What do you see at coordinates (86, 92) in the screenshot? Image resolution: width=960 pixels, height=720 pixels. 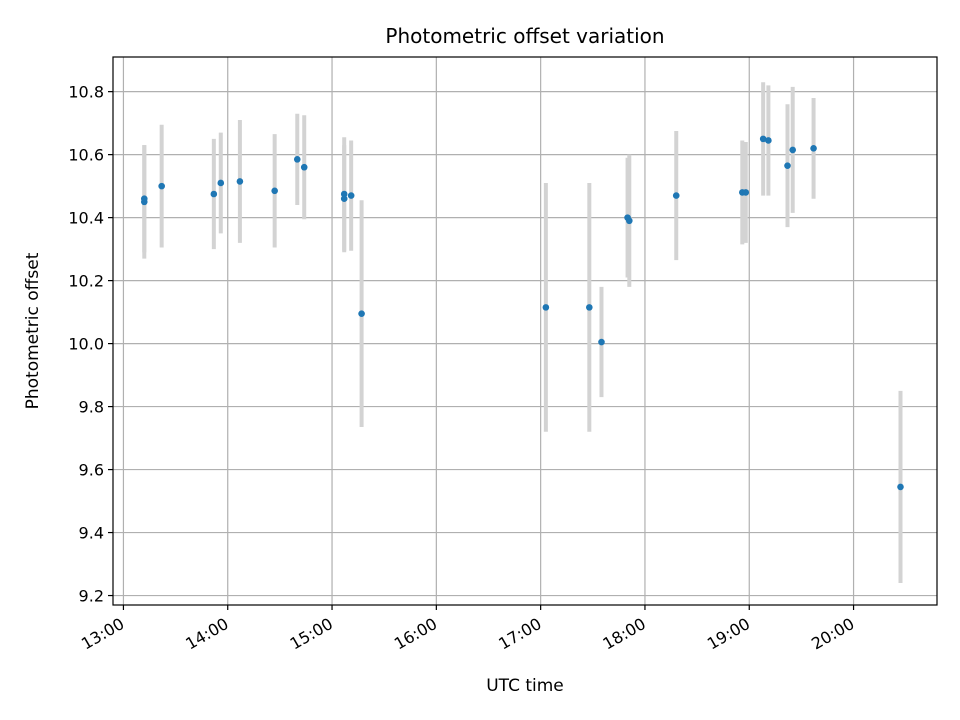 I see `y-tick-label: 10.8` at bounding box center [86, 92].